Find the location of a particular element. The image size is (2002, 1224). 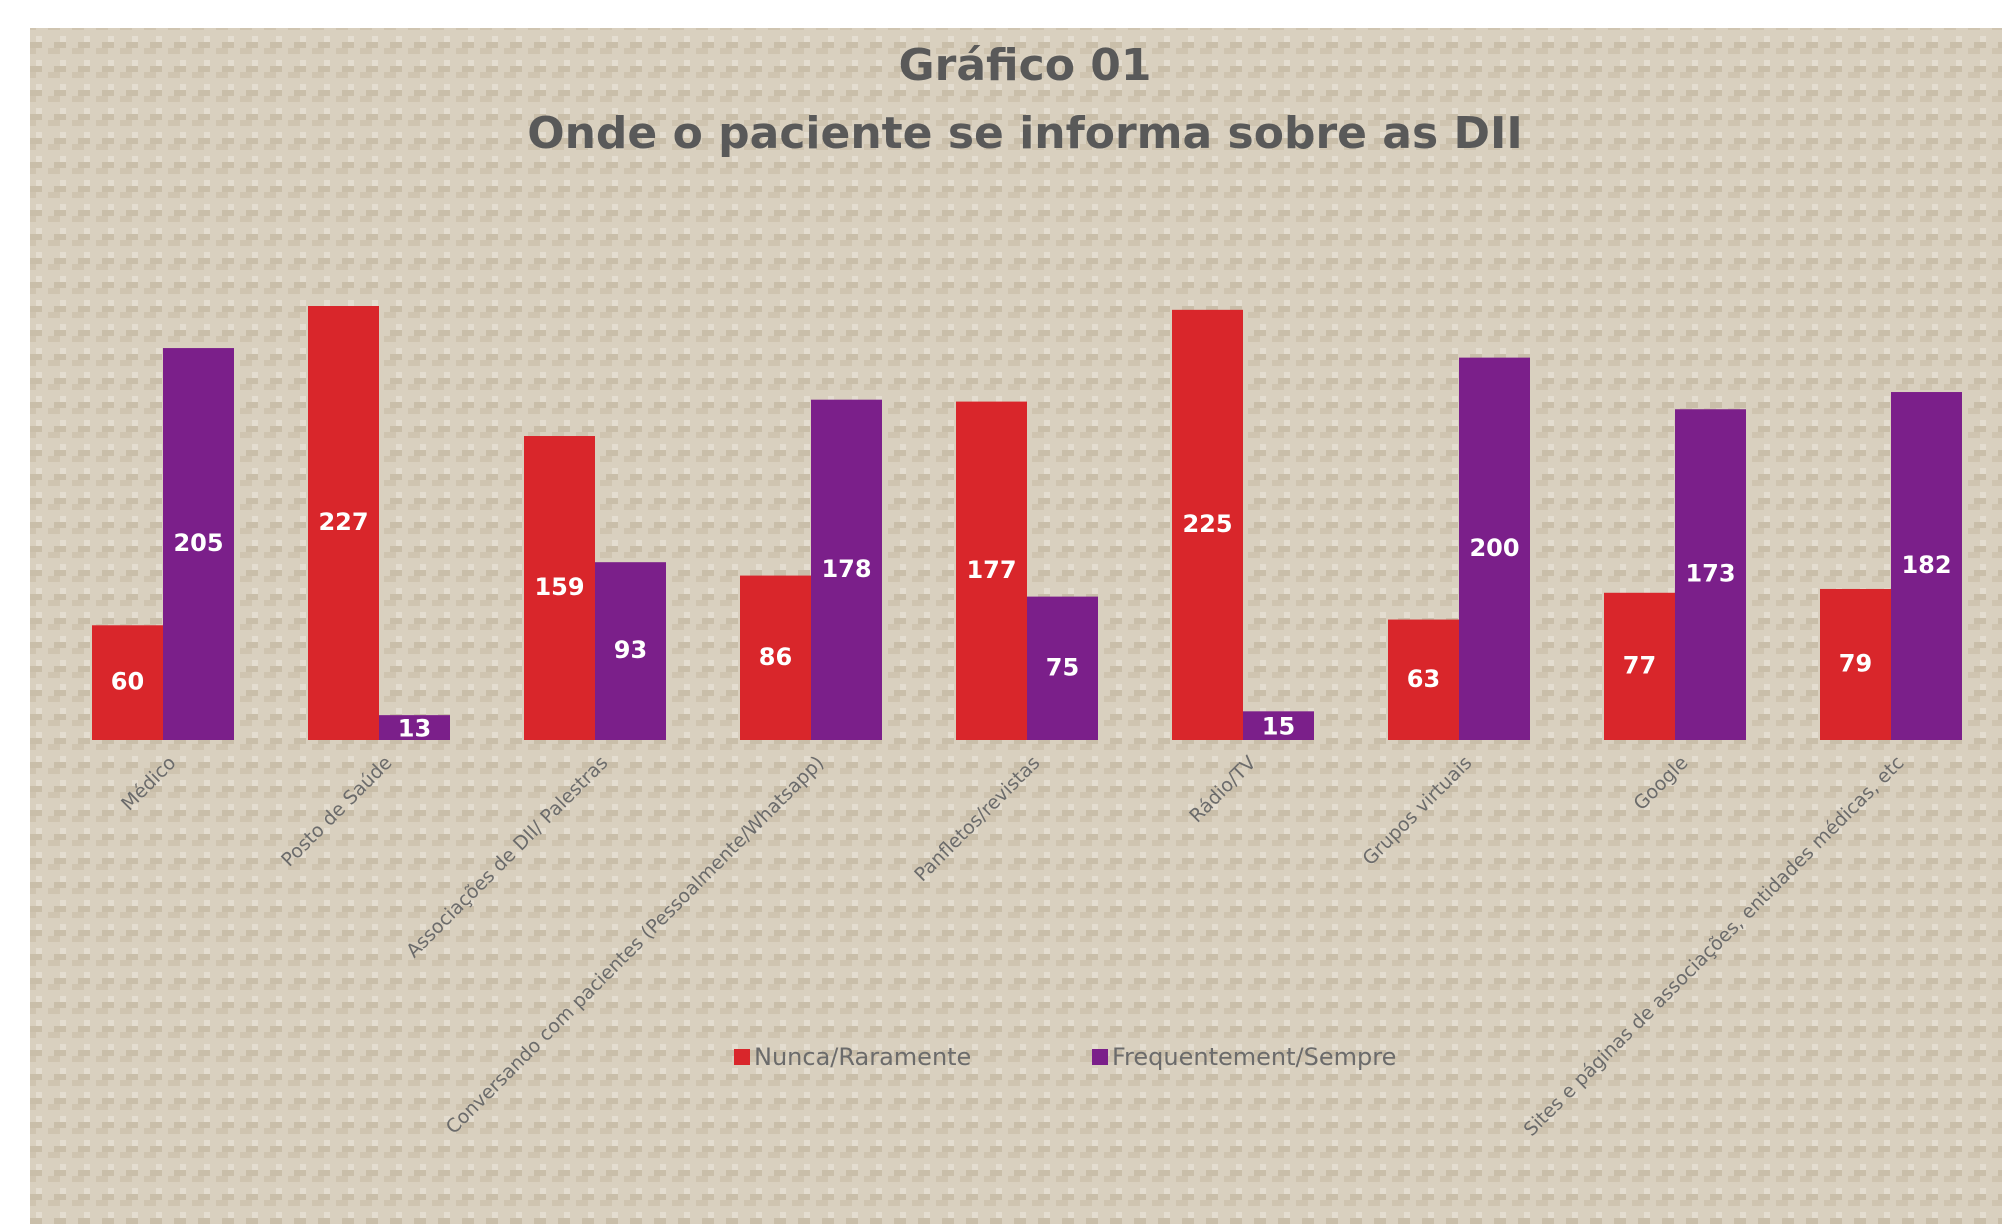

value-label: 60 is located at coordinates (127, 682).